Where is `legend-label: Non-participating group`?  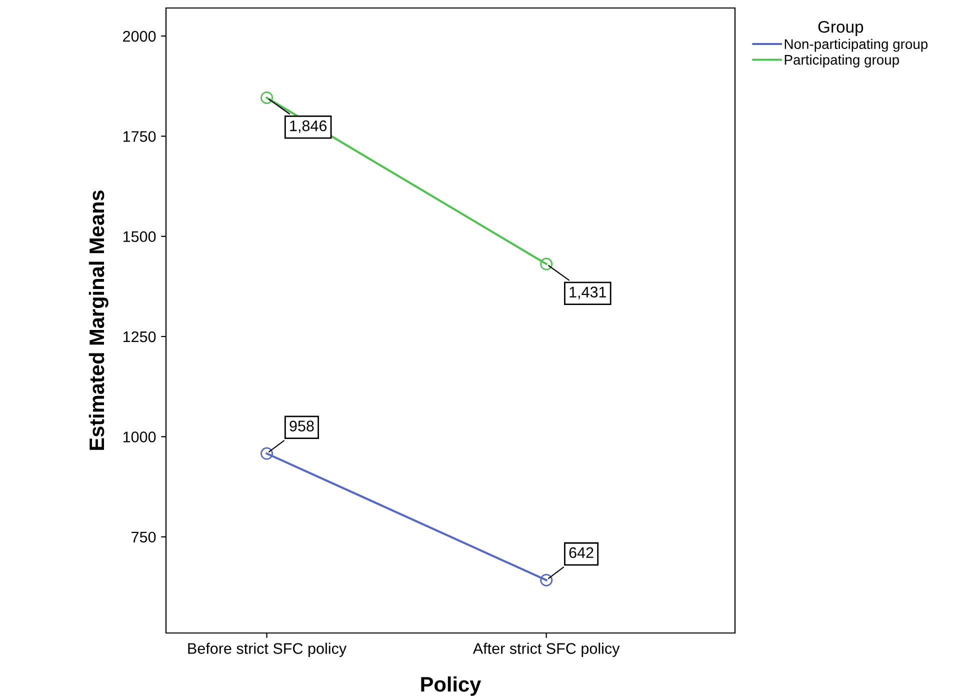 legend-label: Non-participating group is located at coordinates (856, 45).